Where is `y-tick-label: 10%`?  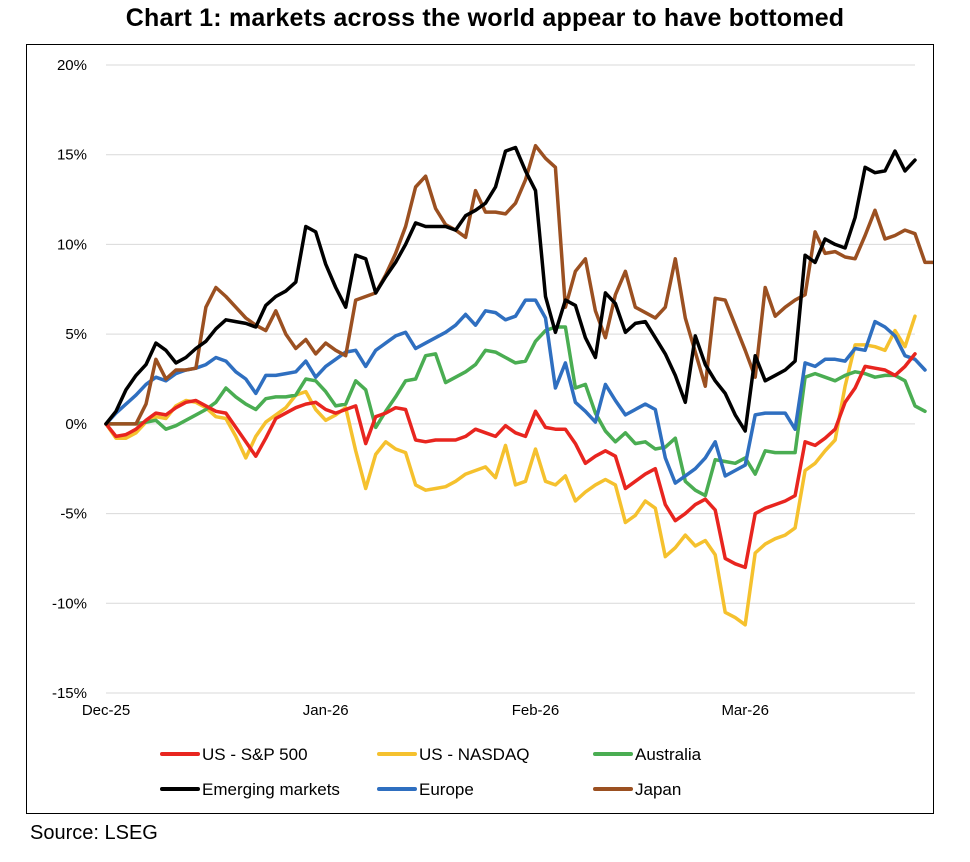
y-tick-label: 10% is located at coordinates (72, 244).